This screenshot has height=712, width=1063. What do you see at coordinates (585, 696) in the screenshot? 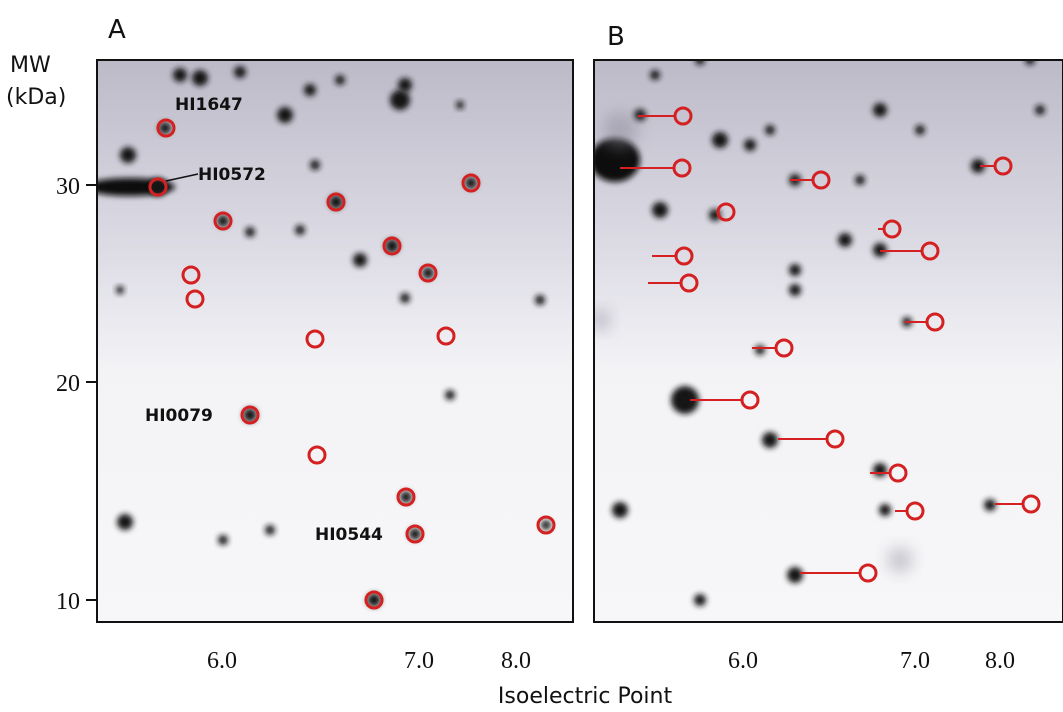
I see `x-axis-title: Isoelectric Point` at bounding box center [585, 696].